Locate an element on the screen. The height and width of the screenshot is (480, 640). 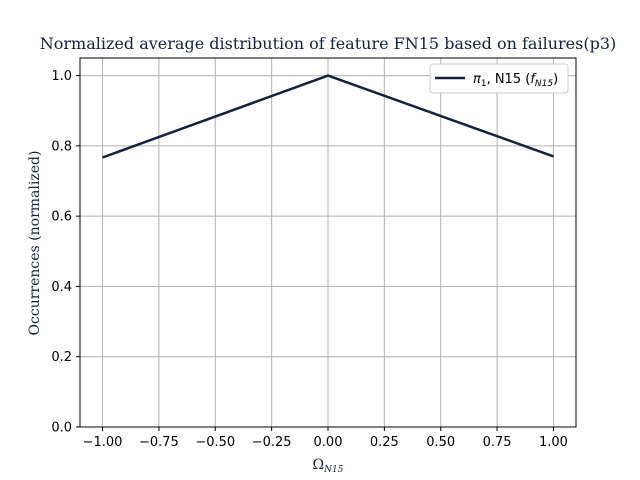
legend-f-subscript: N15 is located at coordinates (544, 84).